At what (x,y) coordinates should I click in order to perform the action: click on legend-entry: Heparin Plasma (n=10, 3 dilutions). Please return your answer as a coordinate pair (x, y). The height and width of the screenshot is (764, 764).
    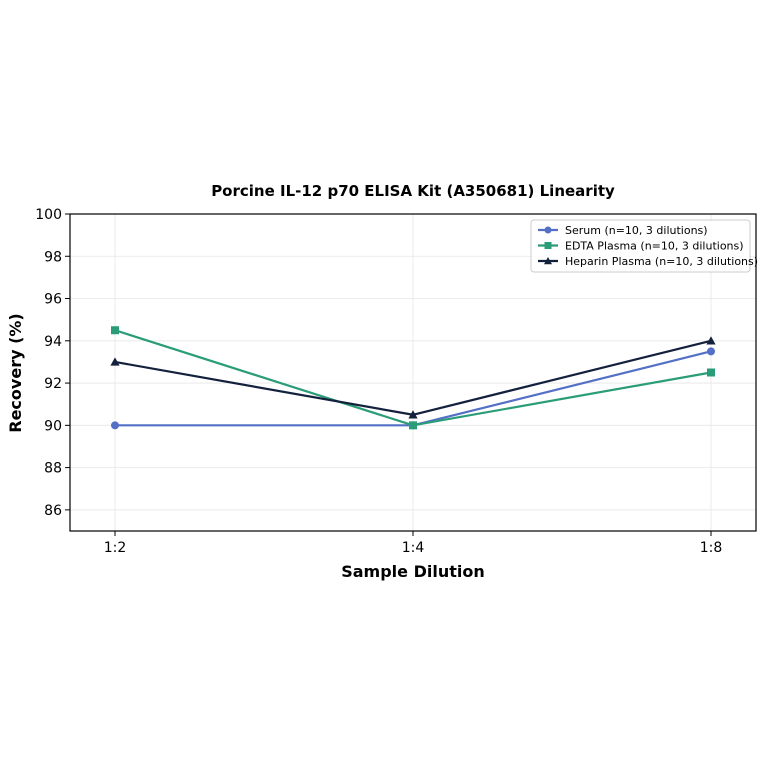
    Looking at the image, I should click on (661, 261).